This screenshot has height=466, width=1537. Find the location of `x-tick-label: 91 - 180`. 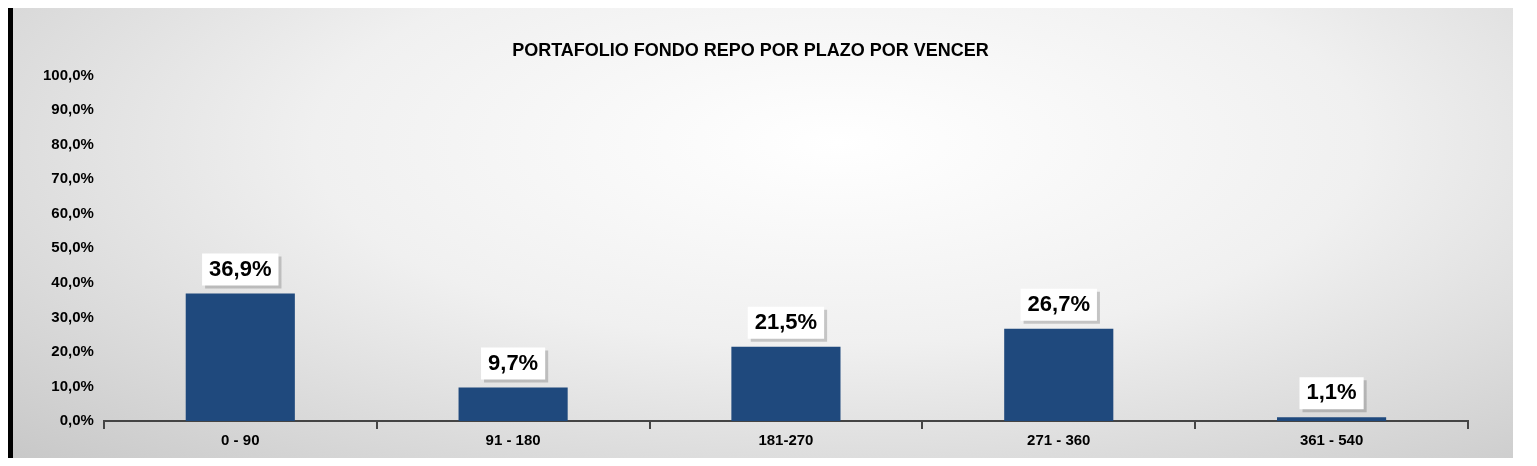

x-tick-label: 91 - 180 is located at coordinates (513, 440).